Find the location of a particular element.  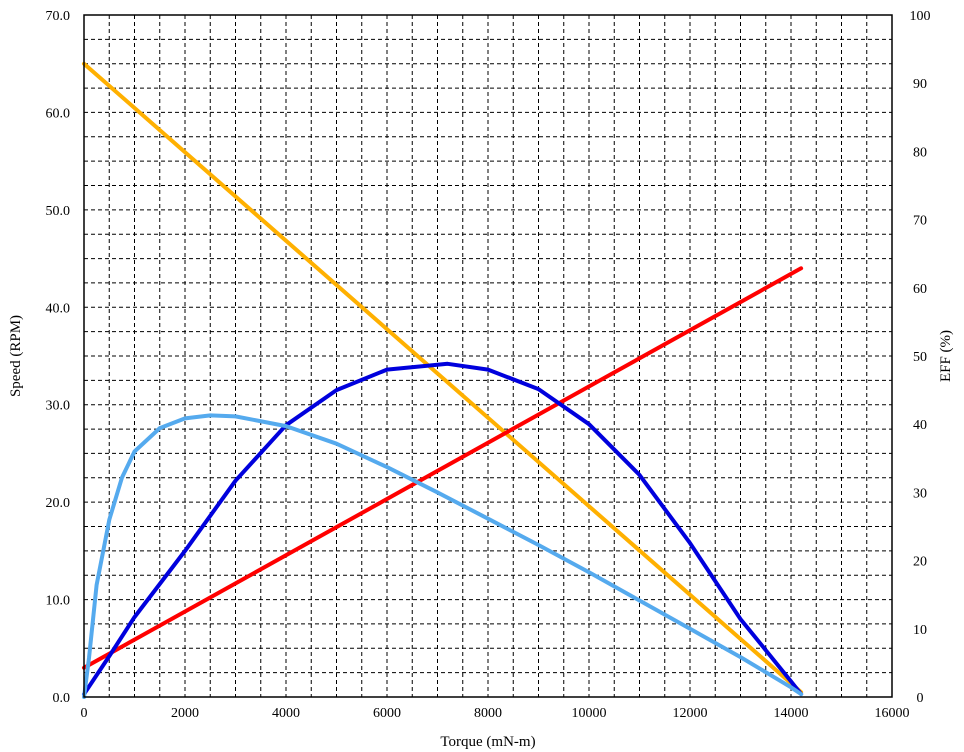

y-left-tick-label: 20.0 is located at coordinates (58, 503).